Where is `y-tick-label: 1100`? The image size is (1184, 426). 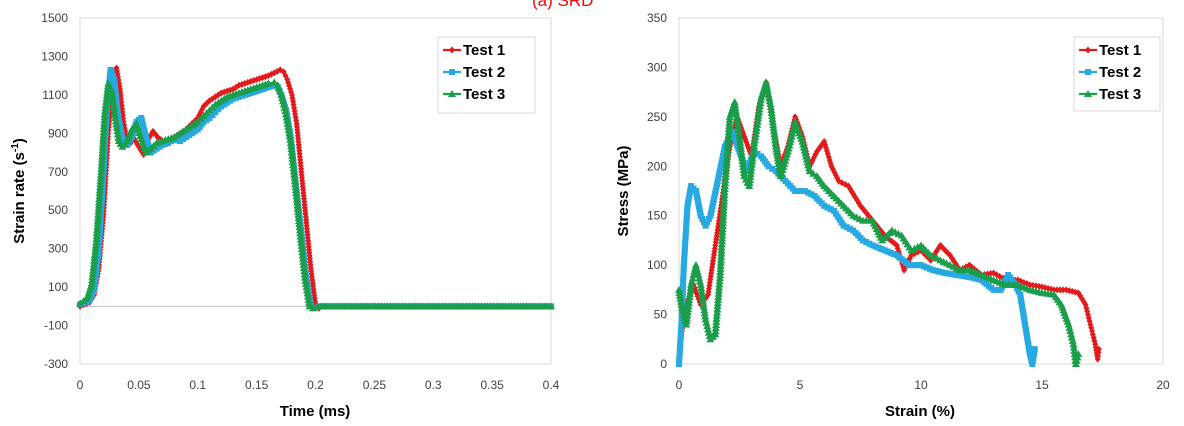
y-tick-label: 1100 is located at coordinates (55, 95).